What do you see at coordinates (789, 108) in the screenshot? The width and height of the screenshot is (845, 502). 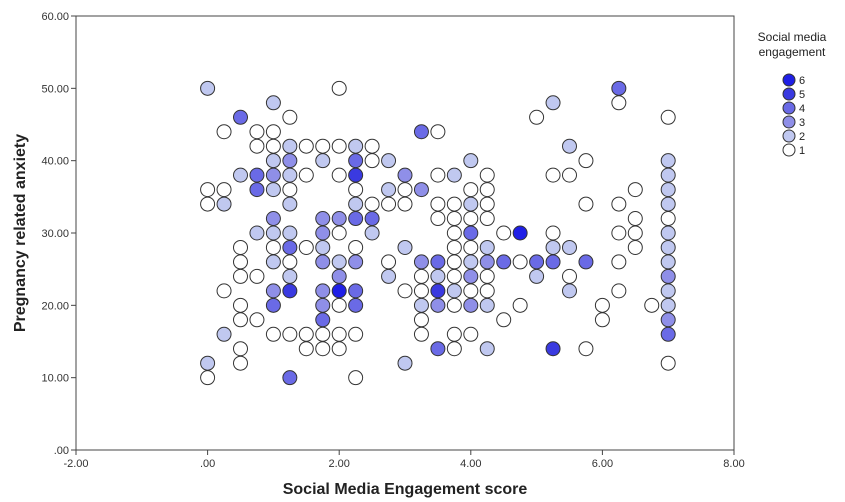 I see `legend-marker` at bounding box center [789, 108].